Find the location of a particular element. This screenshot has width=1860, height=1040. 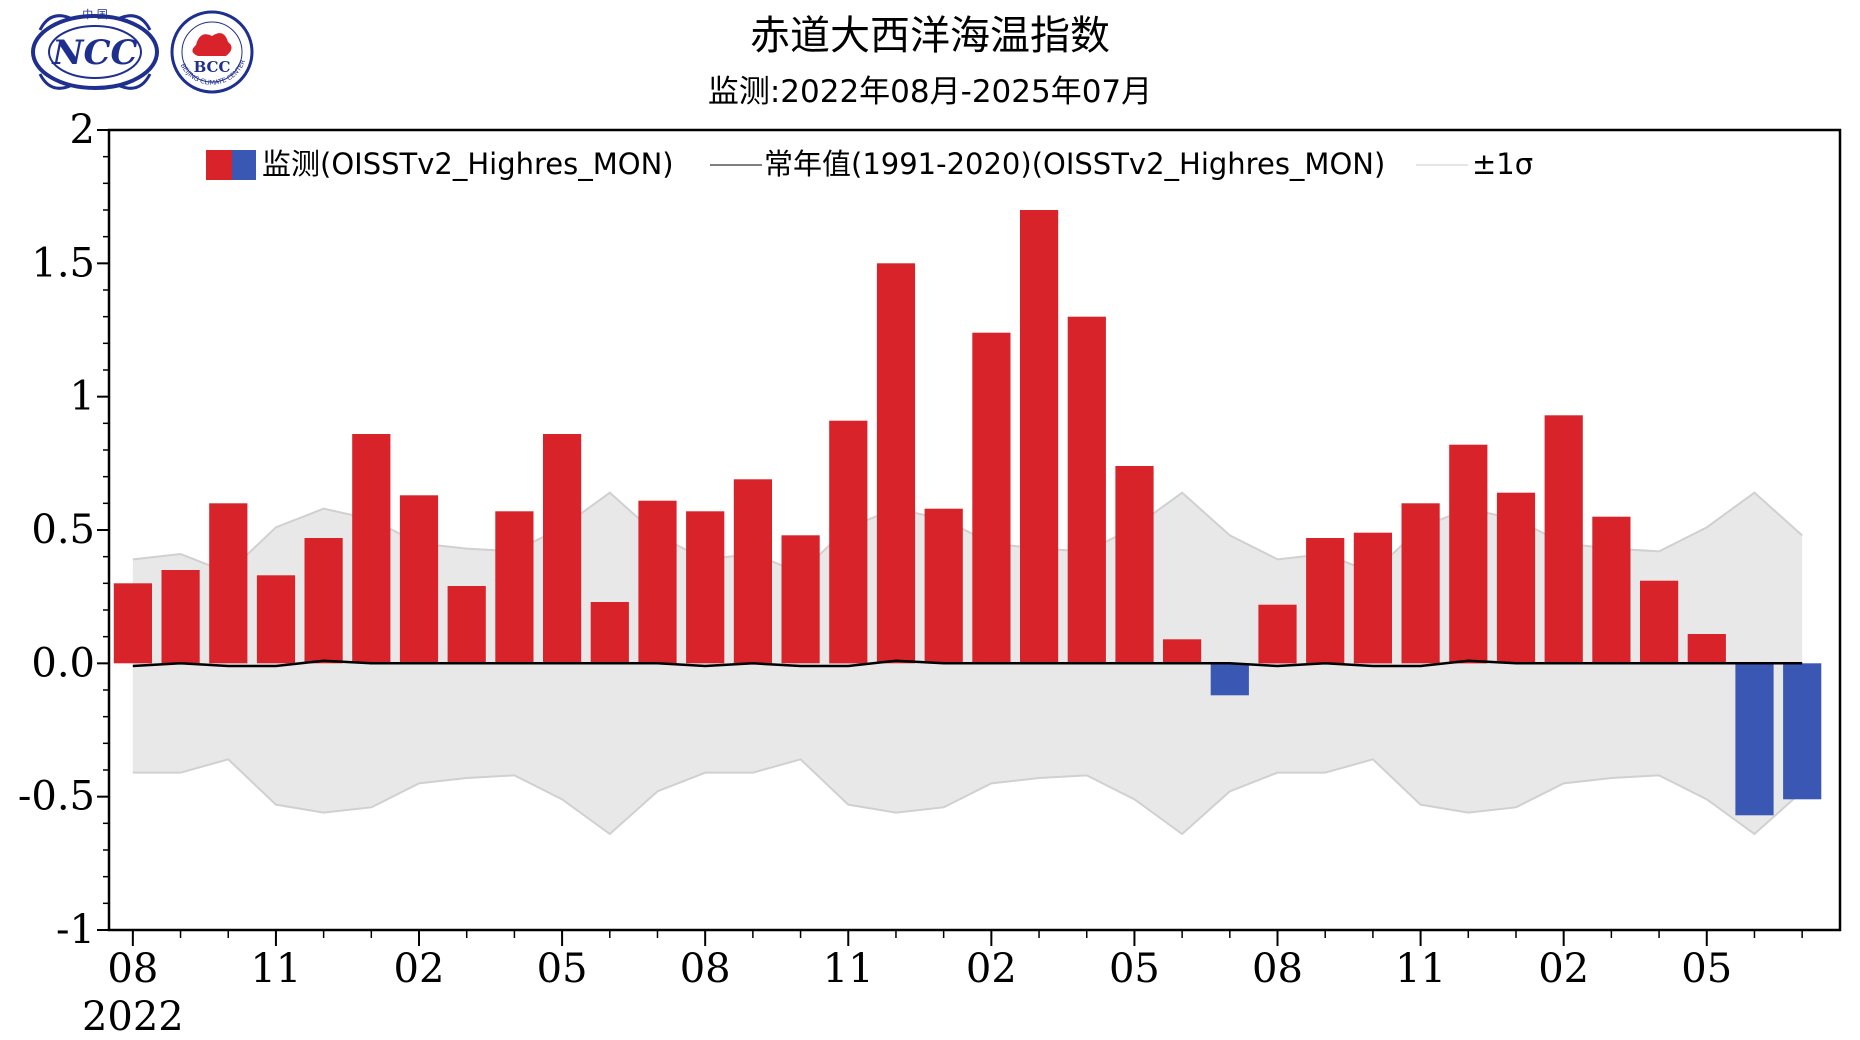

x-tick-year-label: 2022 is located at coordinates (133, 1017).